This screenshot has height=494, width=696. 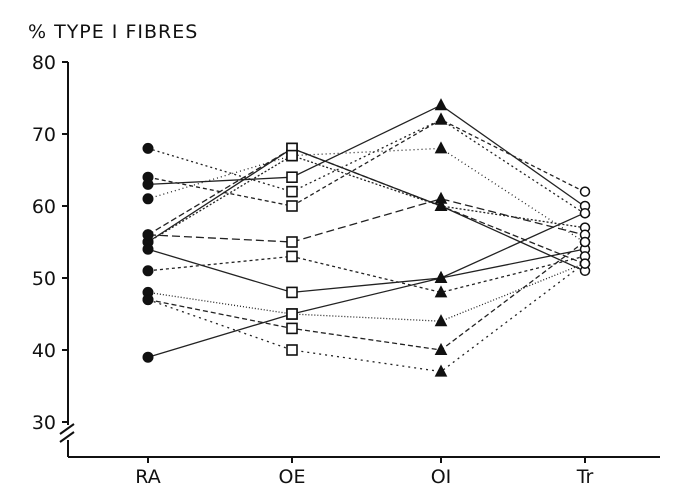 What do you see at coordinates (147, 477) in the screenshot?
I see `x-tick-label: RA` at bounding box center [147, 477].